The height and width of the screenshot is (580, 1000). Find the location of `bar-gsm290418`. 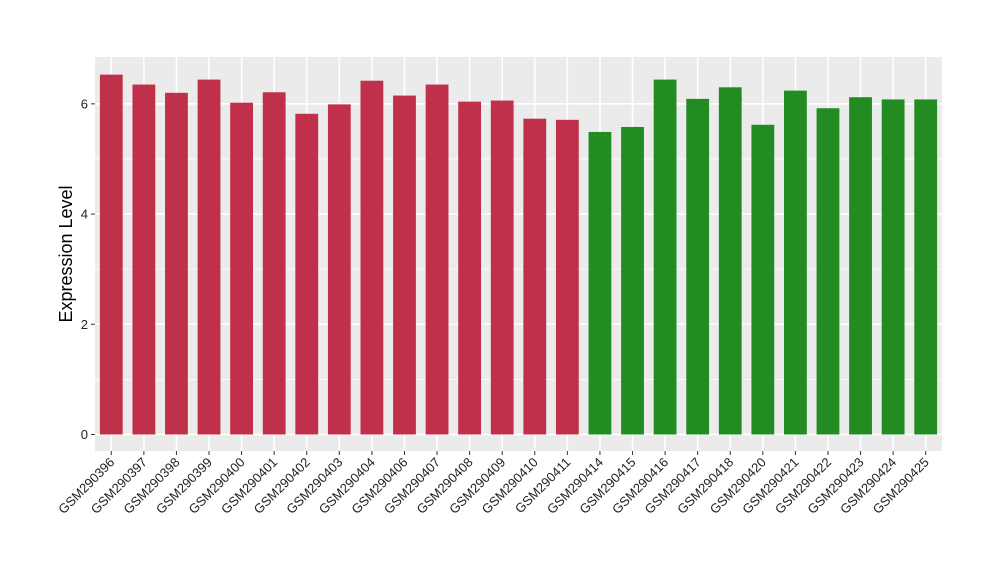

bar-gsm290418 is located at coordinates (730, 261).